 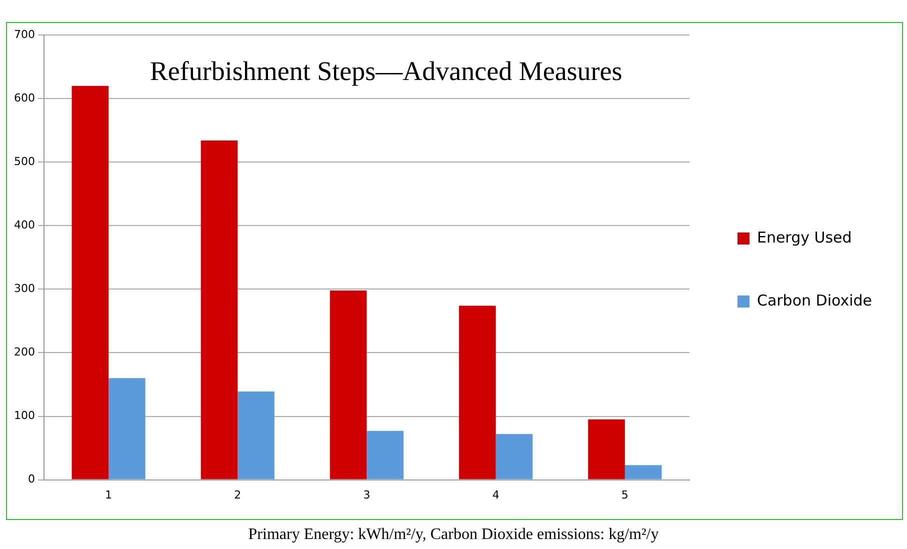 What do you see at coordinates (108, 495) in the screenshot?
I see `x-tick-label: 1` at bounding box center [108, 495].